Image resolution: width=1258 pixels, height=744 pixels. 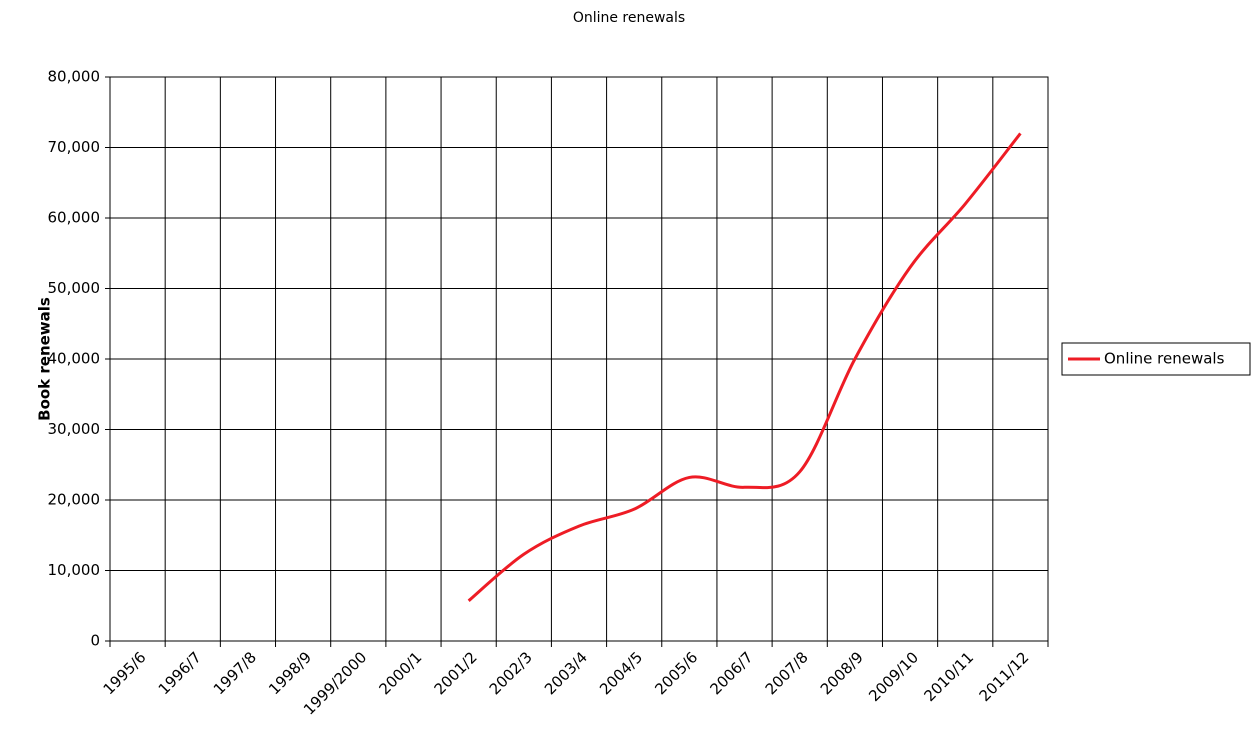 What do you see at coordinates (731, 673) in the screenshot?
I see `x-tick-label: 2006/7` at bounding box center [731, 673].